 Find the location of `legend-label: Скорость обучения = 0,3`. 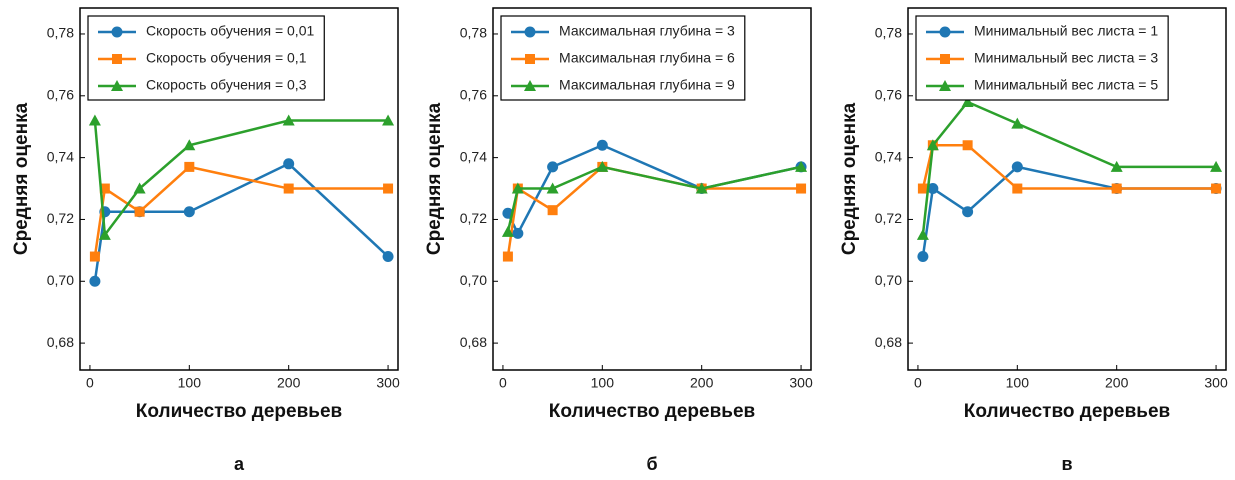

legend-label: Скорость обучения = 0,3 is located at coordinates (226, 85).